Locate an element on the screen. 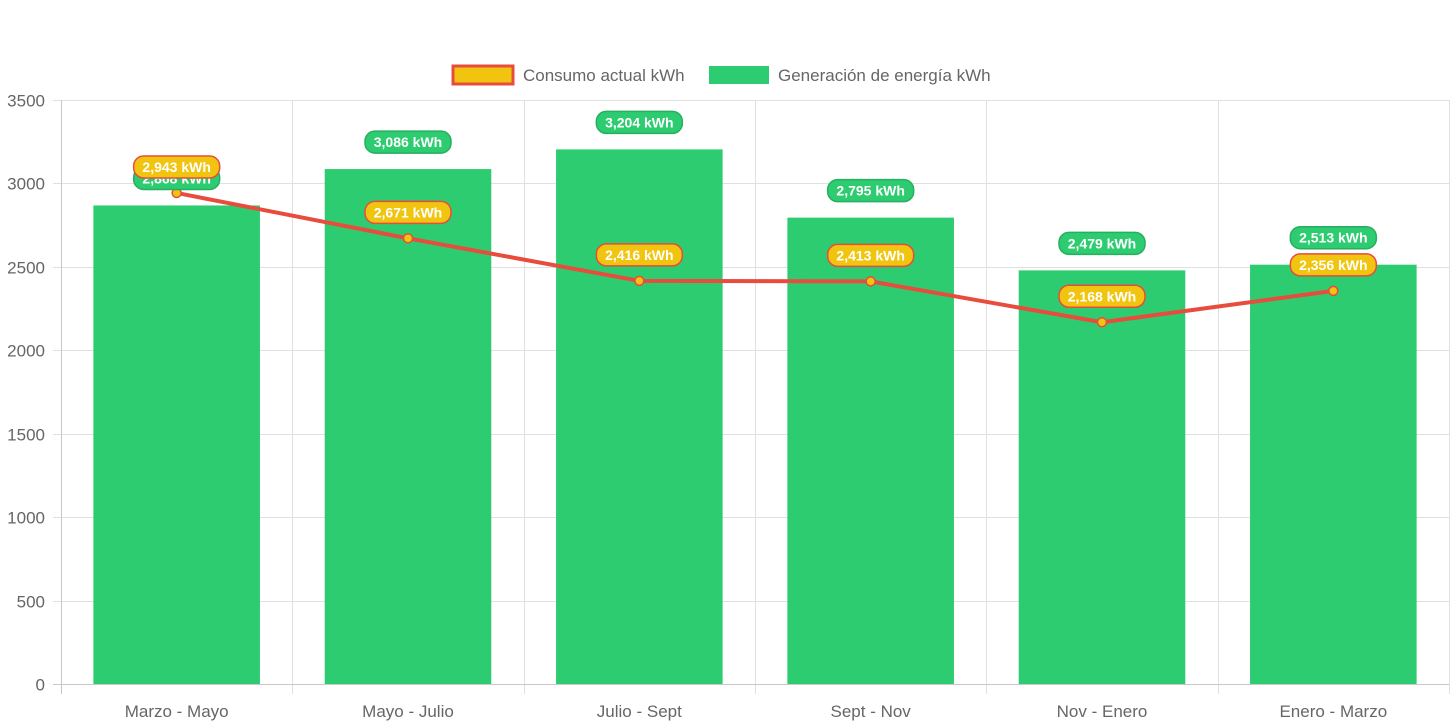 This screenshot has width=1456, height=727. data-label: 2,671 kWh is located at coordinates (408, 212).